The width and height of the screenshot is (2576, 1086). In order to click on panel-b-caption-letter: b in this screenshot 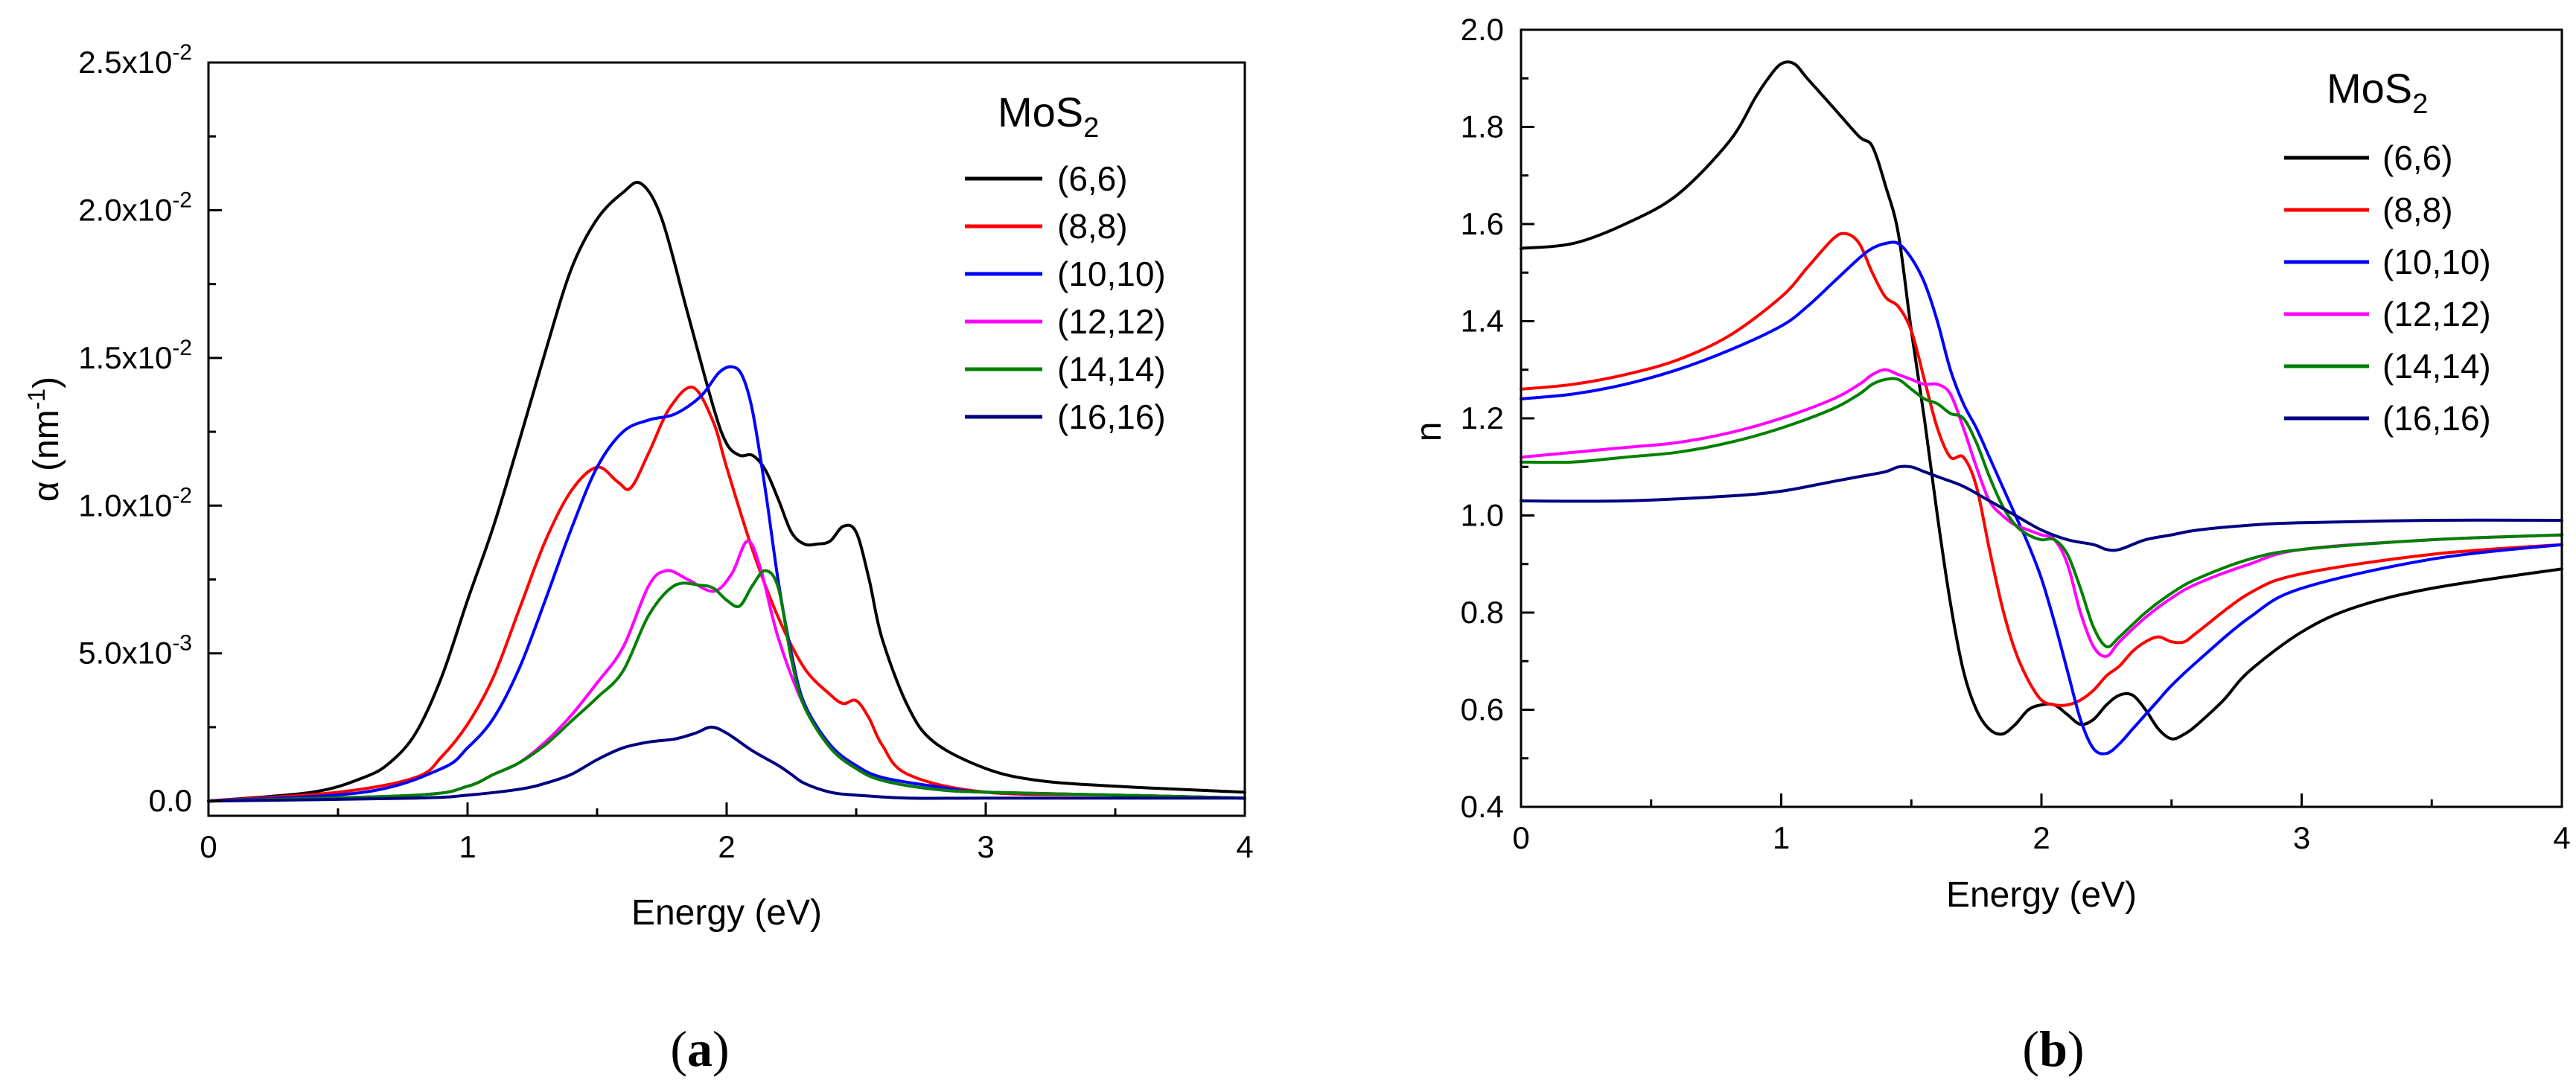, I will do `click(2053, 1049)`.